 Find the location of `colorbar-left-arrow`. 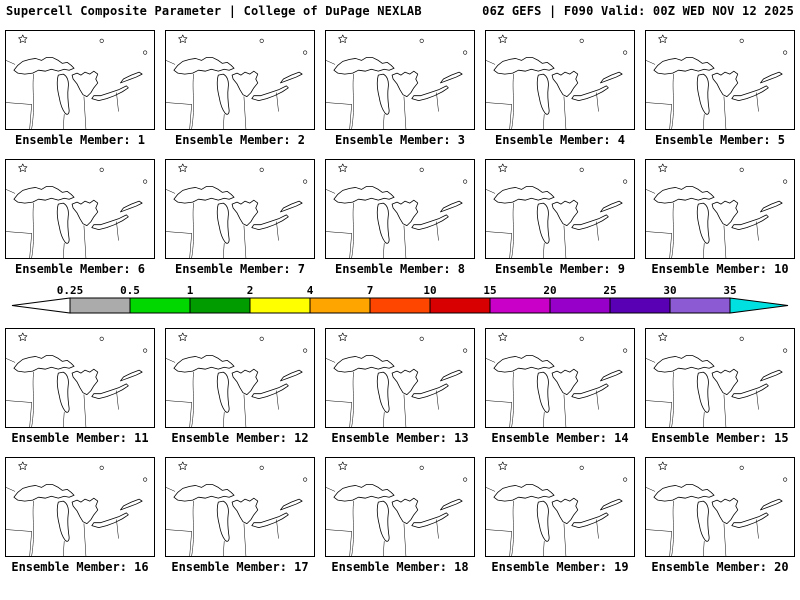

colorbar-left-arrow is located at coordinates (41, 305).